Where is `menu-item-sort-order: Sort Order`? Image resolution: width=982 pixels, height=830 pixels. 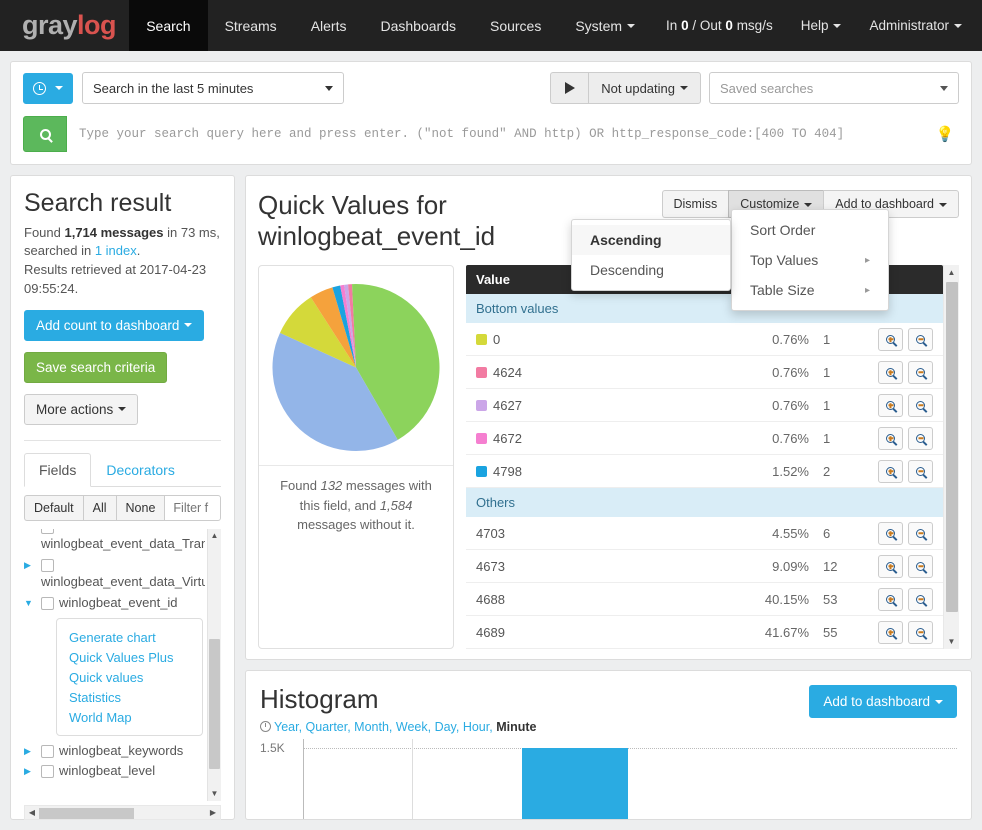
menu-item-sort-order: Sort Order is located at coordinates (810, 230).